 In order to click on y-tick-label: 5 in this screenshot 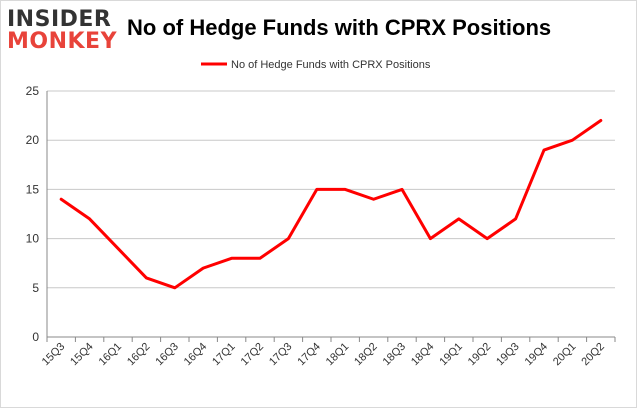, I will do `click(35, 288)`.